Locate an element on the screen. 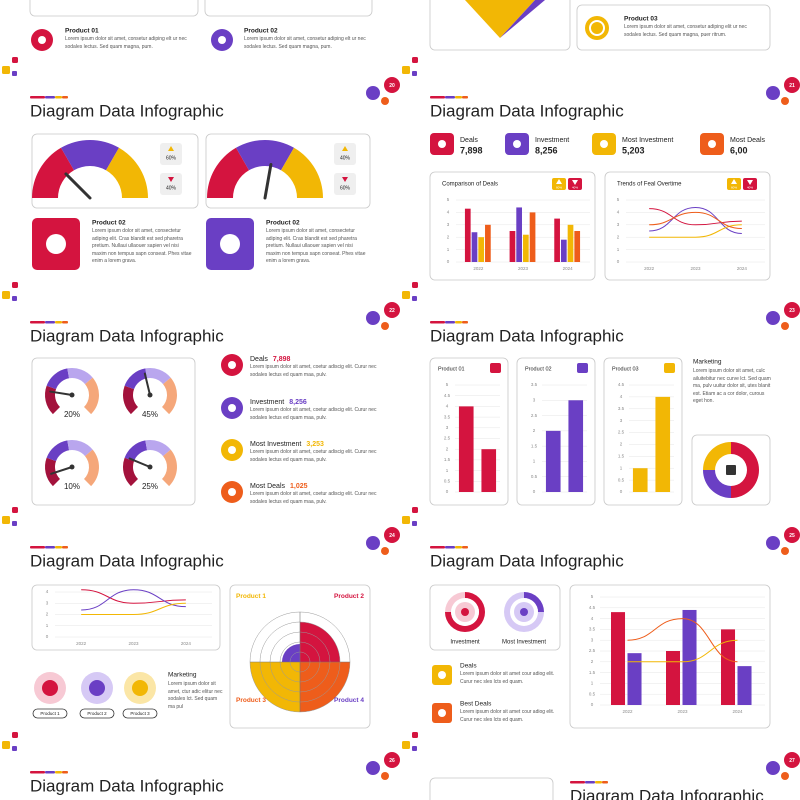  y-tick-label: 3.5 is located at coordinates (534, 384).